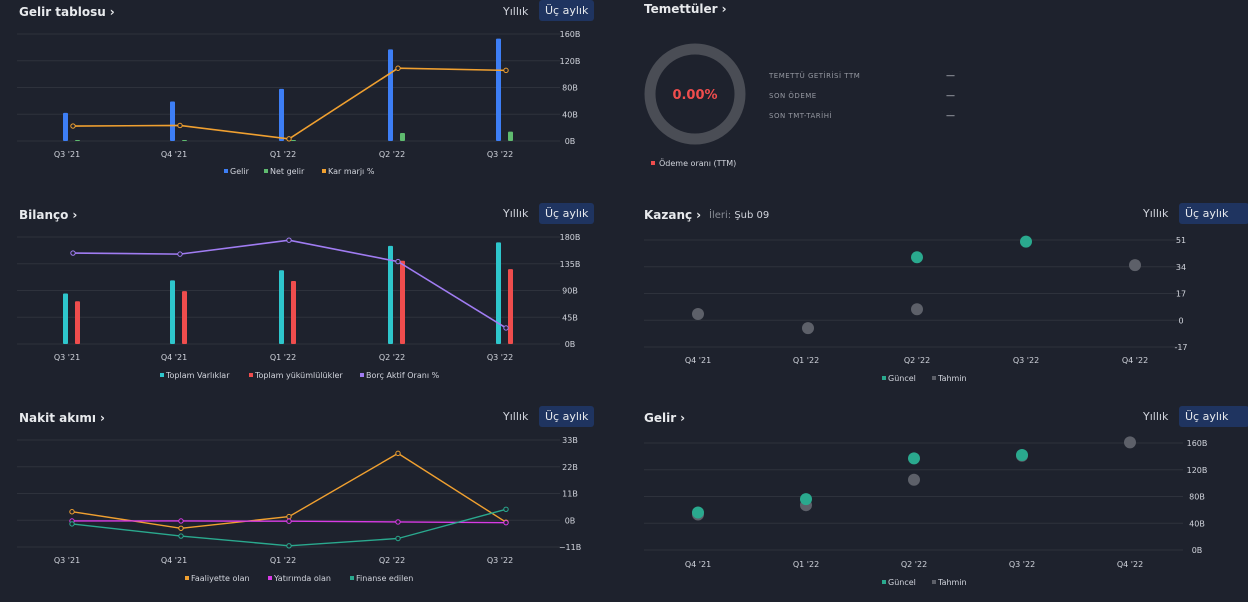  I want to click on balance-x-tick: Q2 '22, so click(392, 357).